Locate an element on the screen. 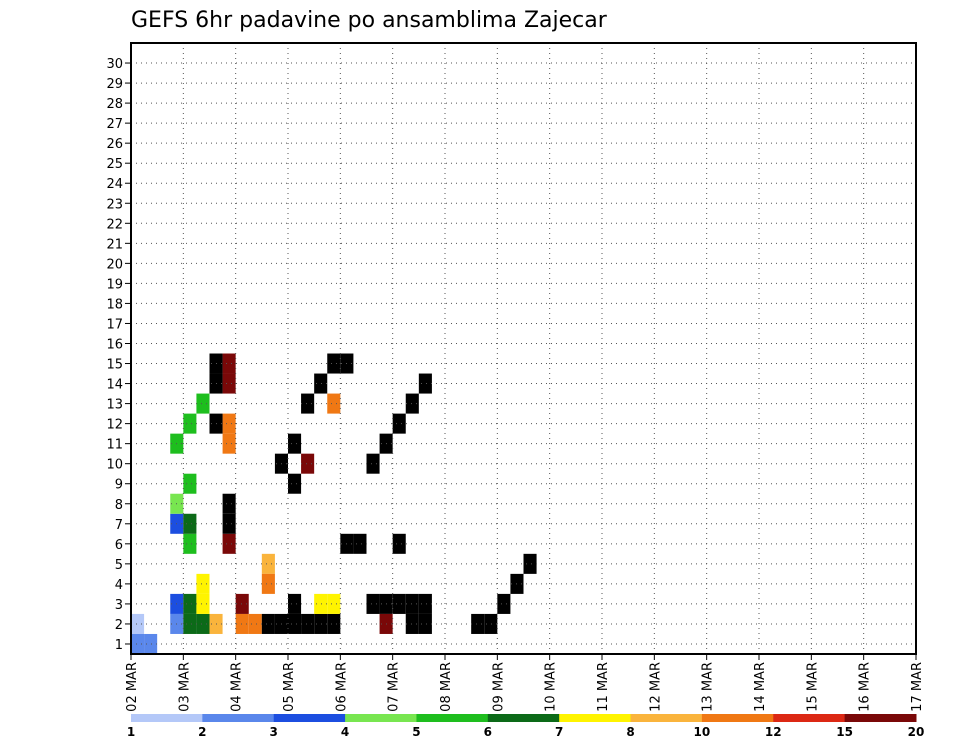 The width and height of the screenshot is (960, 742). y-tick-label: 5 is located at coordinates (119, 565).